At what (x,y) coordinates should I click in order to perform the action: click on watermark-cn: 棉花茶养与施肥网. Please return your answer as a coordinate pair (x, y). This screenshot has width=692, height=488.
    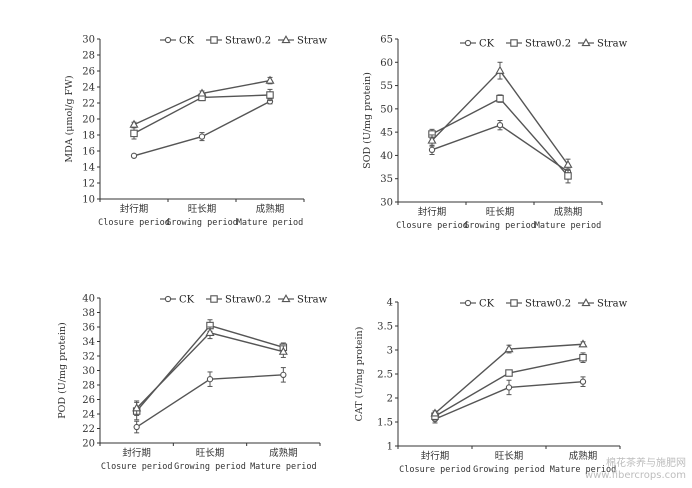
    Looking at the image, I should click on (646, 463).